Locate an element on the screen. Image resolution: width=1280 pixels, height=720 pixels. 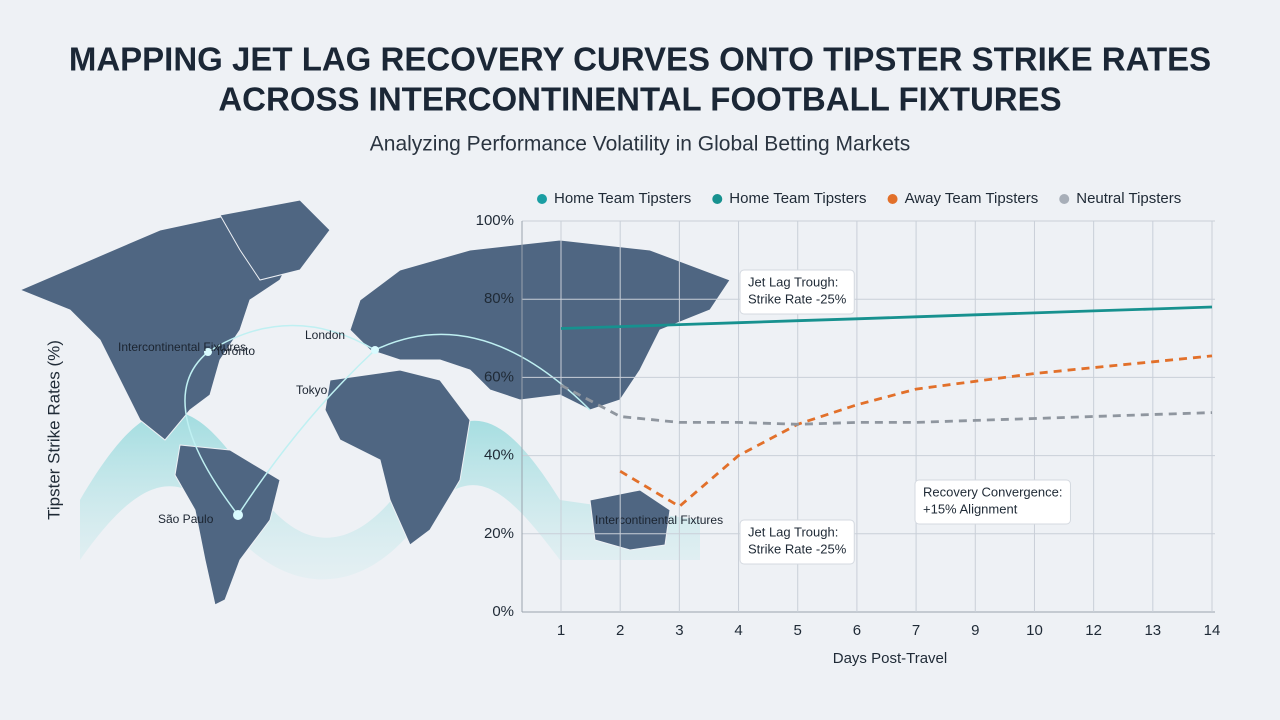
y-tick-label: 80% is located at coordinates (499, 298).